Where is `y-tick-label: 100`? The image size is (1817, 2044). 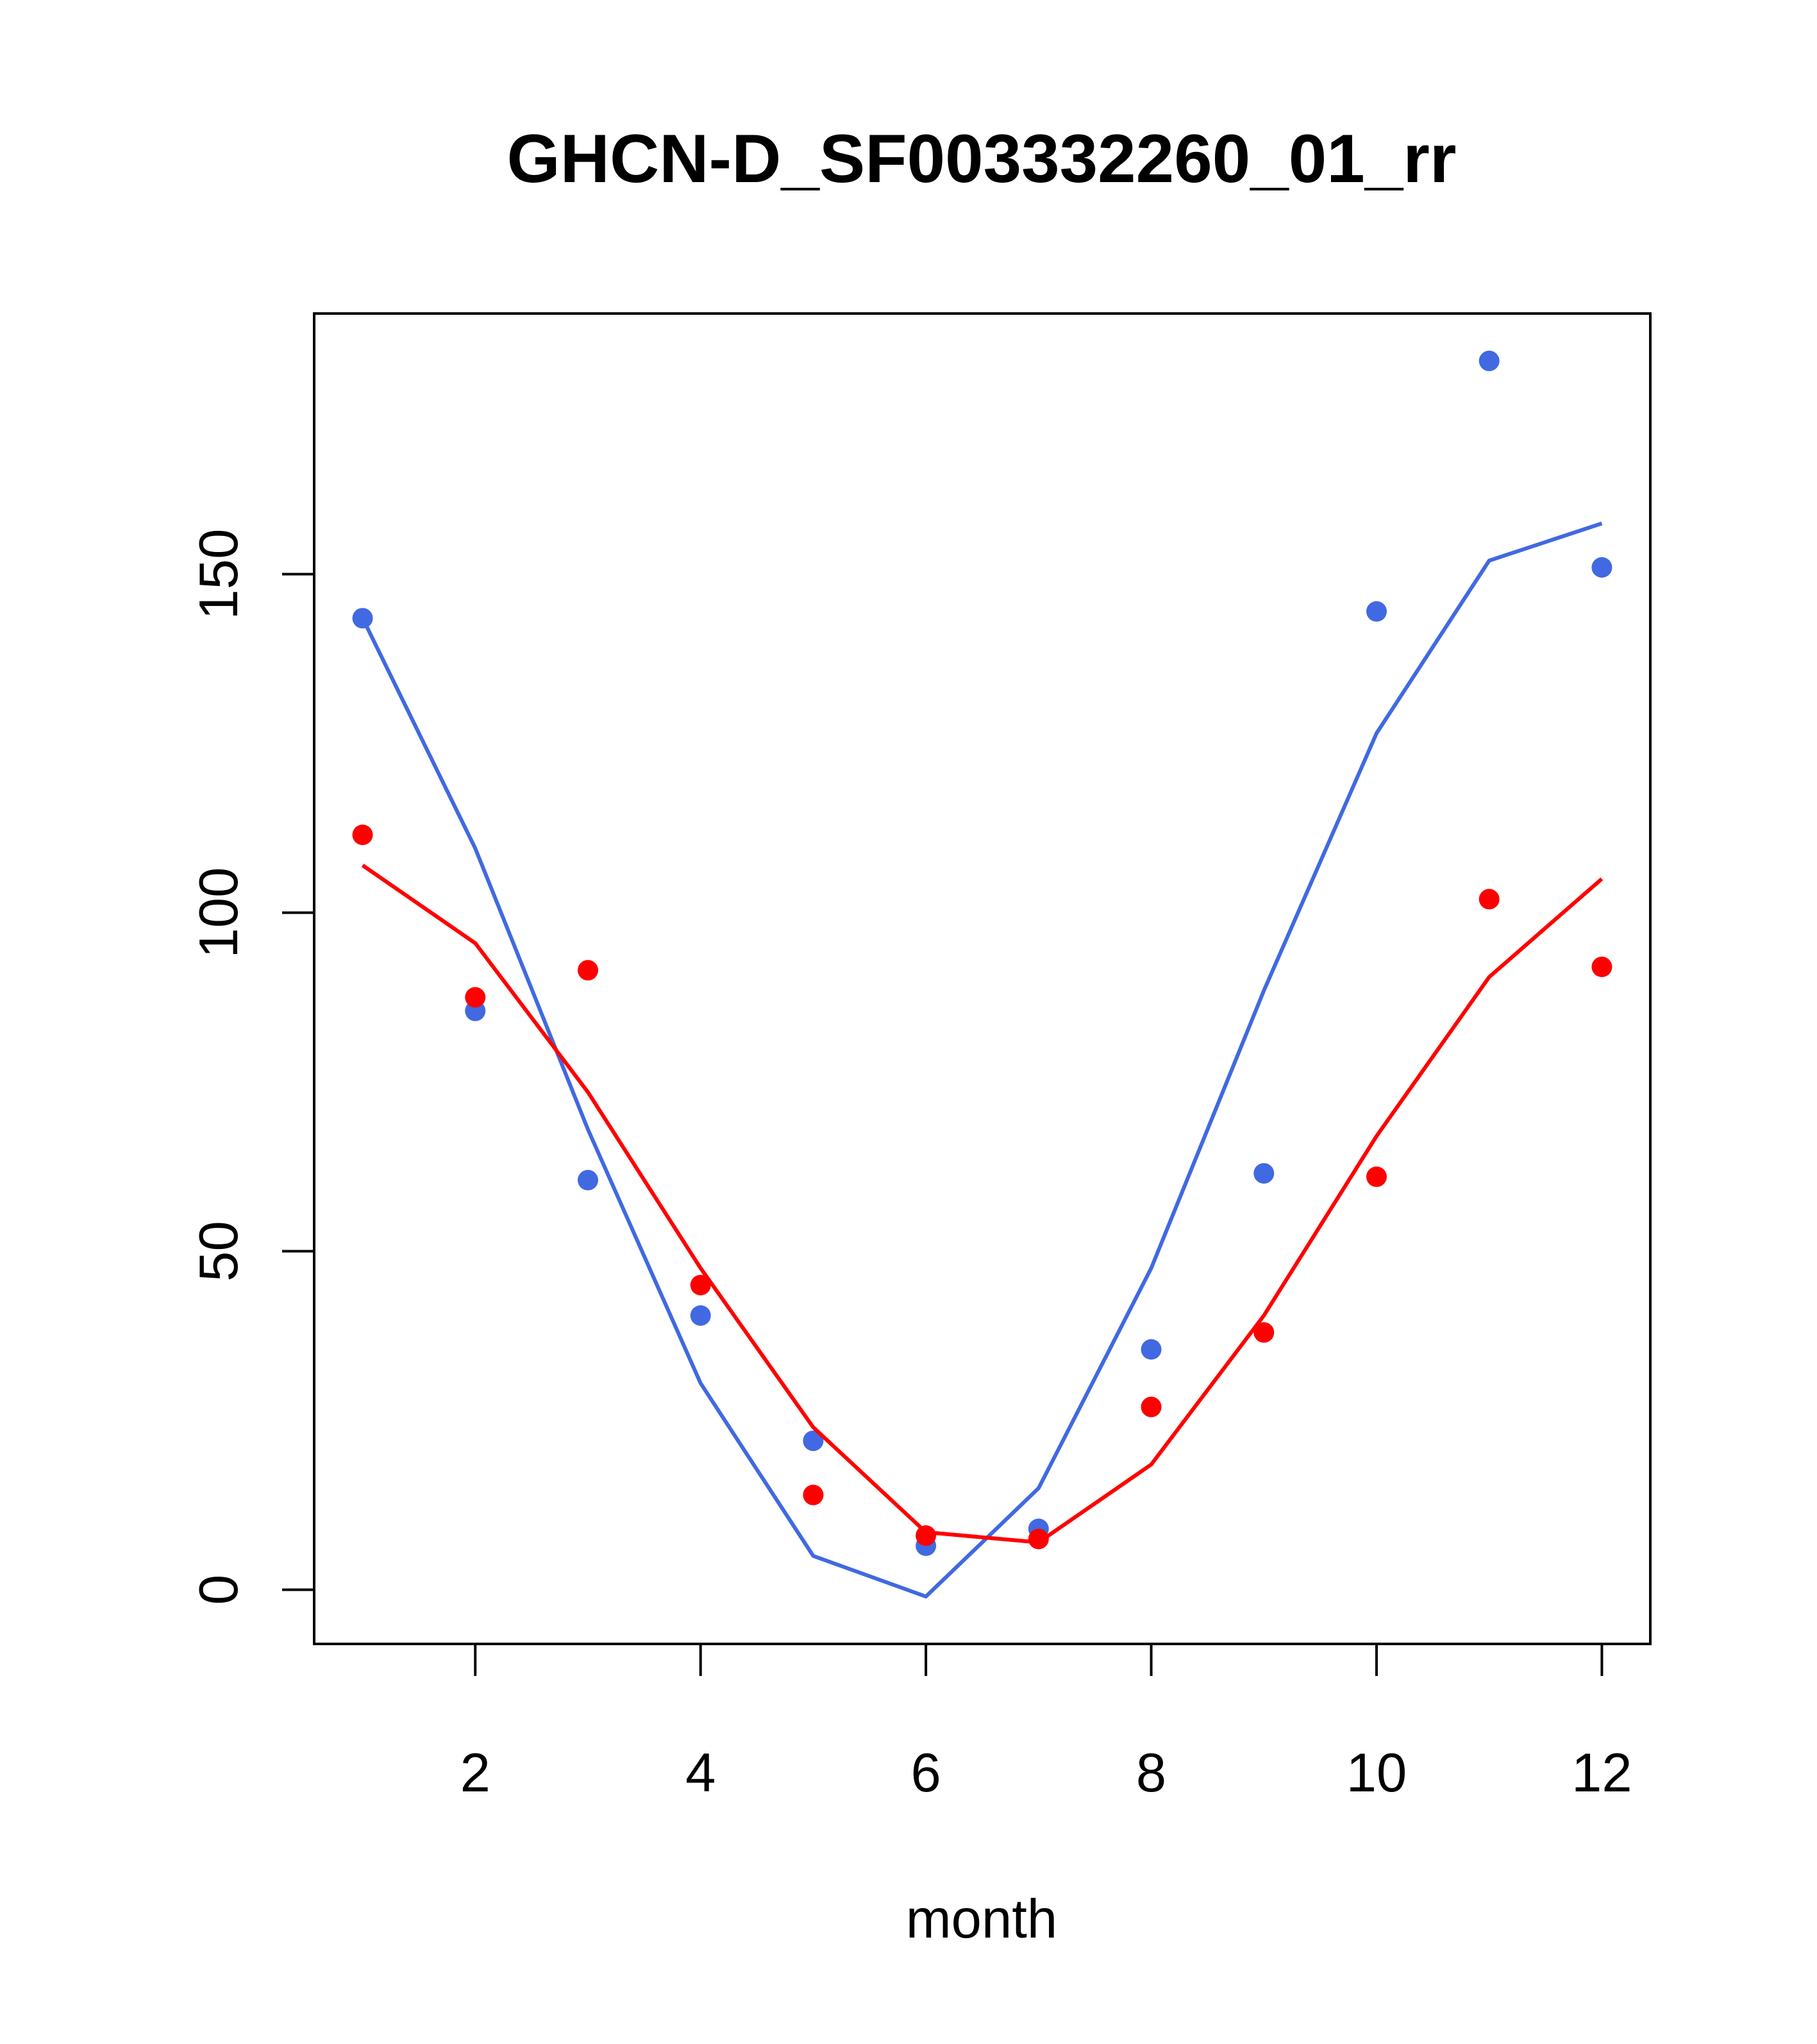 y-tick-label: 100 is located at coordinates (219, 913).